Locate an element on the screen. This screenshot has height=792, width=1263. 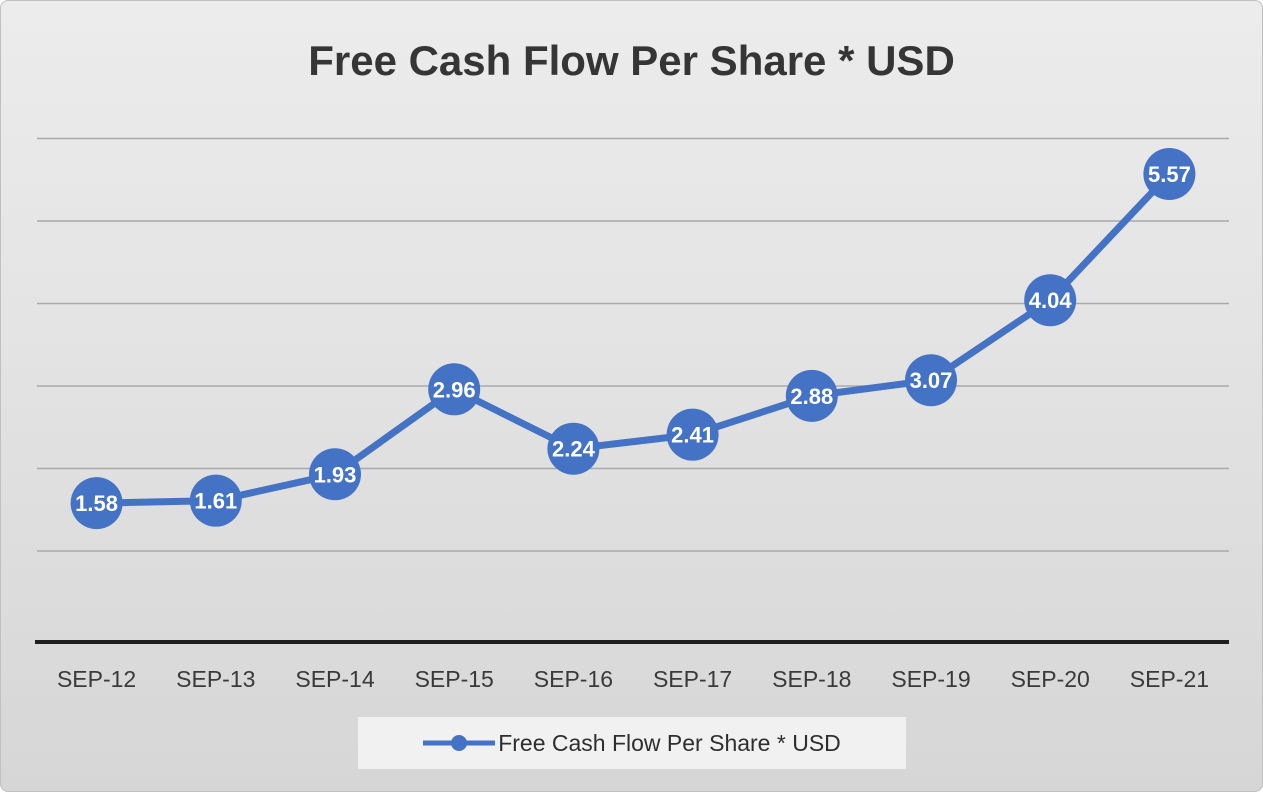
x-axis-label: SEP-20 is located at coordinates (1050, 679).